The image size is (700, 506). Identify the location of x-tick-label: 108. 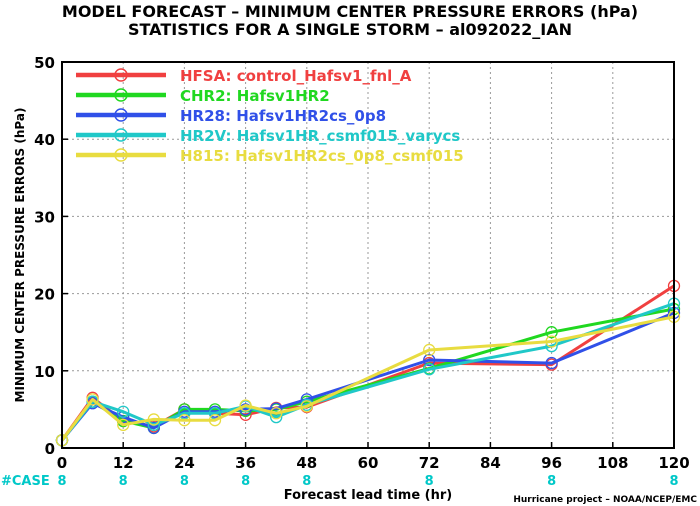
(612, 463).